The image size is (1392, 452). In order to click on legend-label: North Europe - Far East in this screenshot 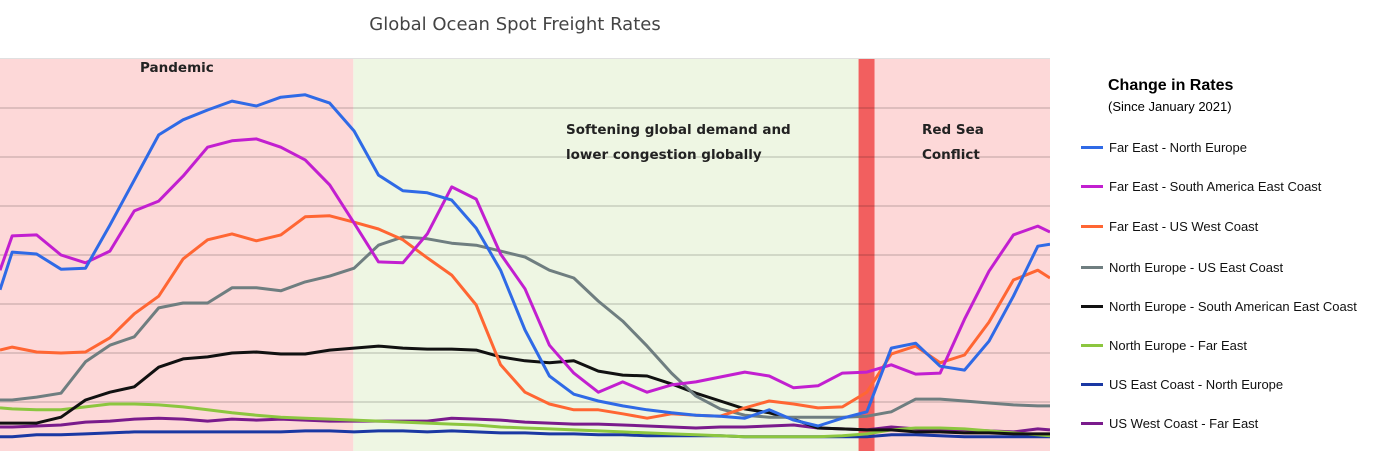, I will do `click(1178, 345)`.